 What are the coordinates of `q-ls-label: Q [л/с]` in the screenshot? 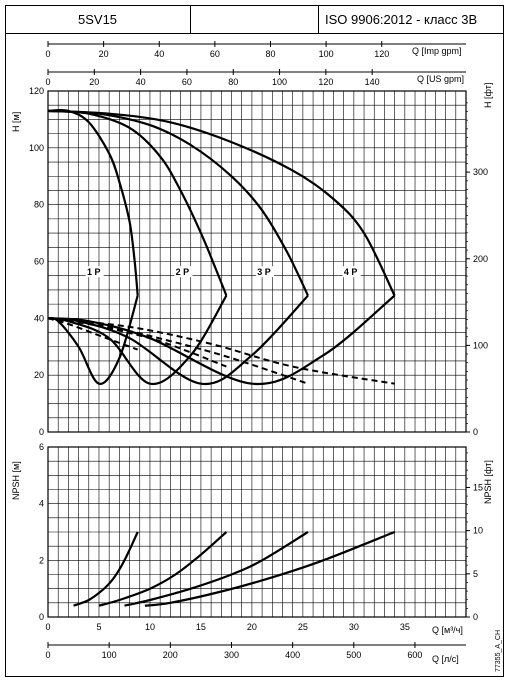 It's located at (445, 659).